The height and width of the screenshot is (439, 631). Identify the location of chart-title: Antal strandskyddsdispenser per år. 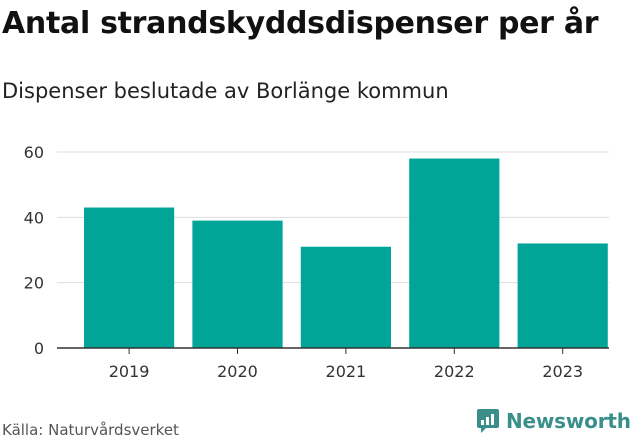
(300, 23).